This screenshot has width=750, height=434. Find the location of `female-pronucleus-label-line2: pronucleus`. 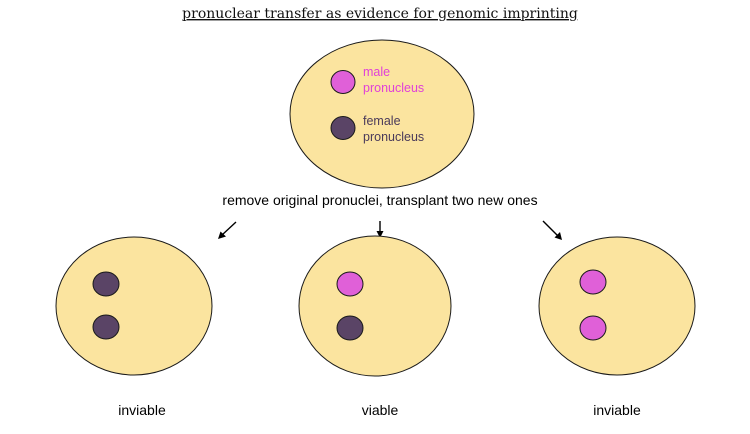

female-pronucleus-label-line2: pronucleus is located at coordinates (393, 137).